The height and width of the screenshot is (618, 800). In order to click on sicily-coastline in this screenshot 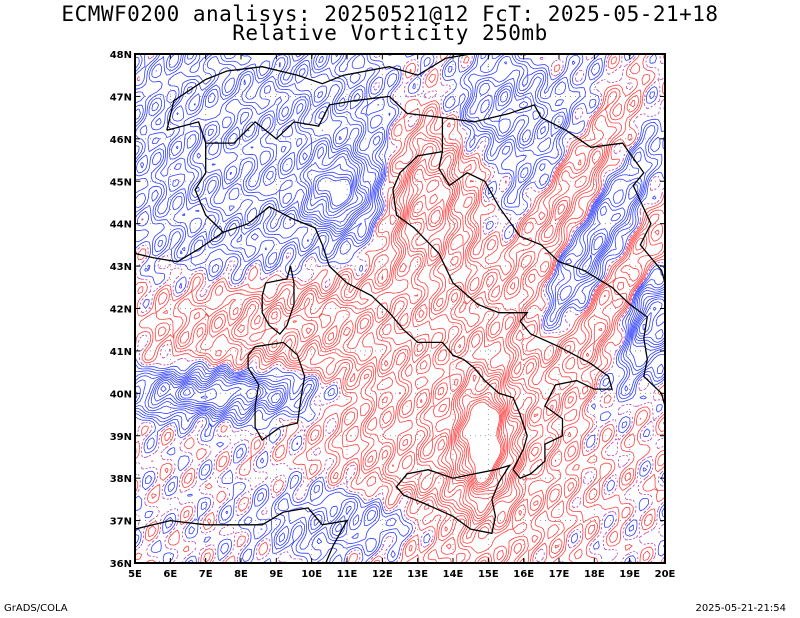, I will do `click(453, 499)`.